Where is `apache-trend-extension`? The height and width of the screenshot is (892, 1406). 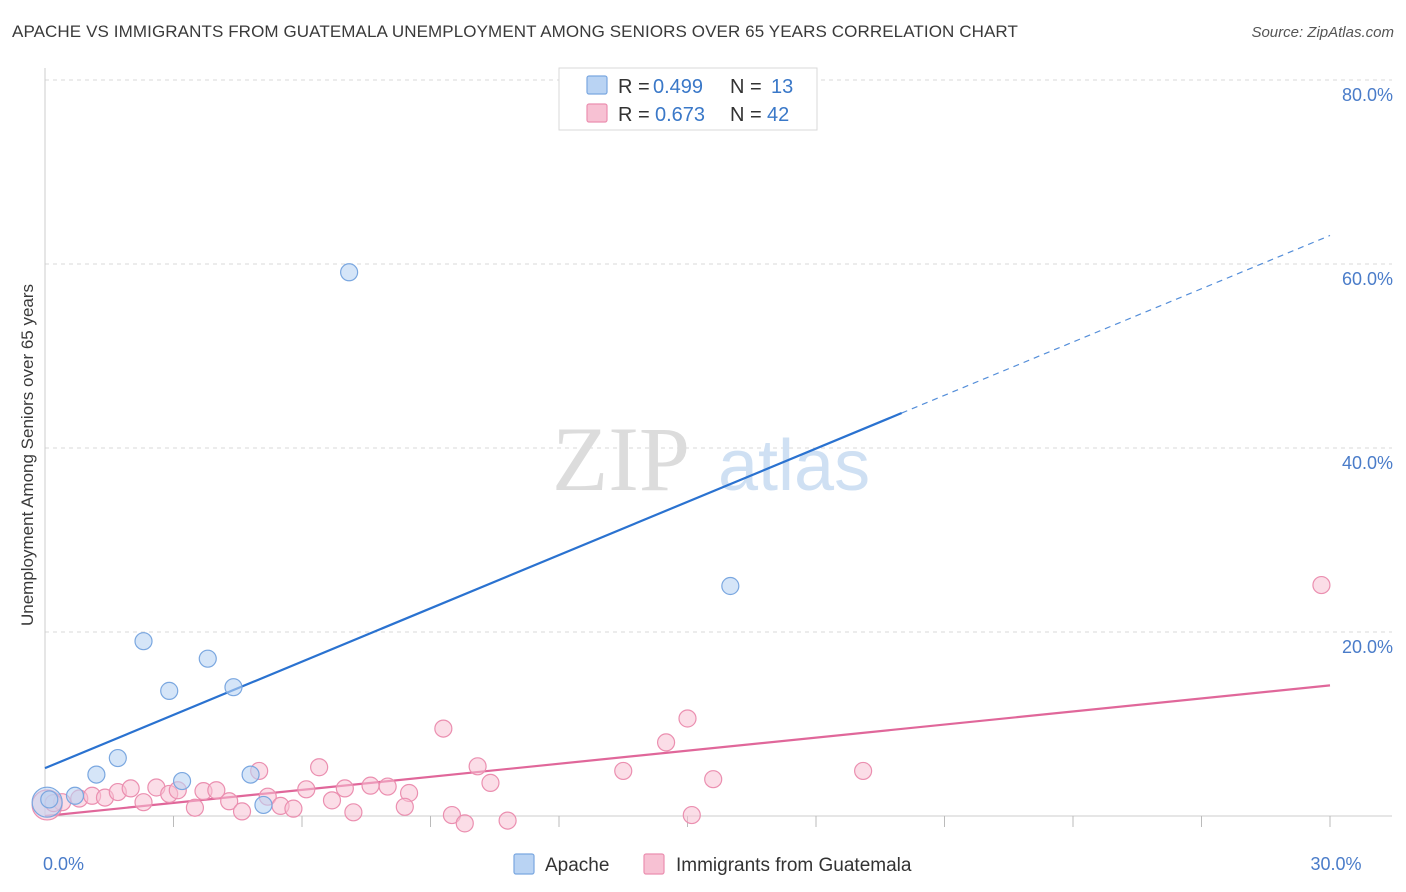 apache-trend-extension is located at coordinates (1116, 324).